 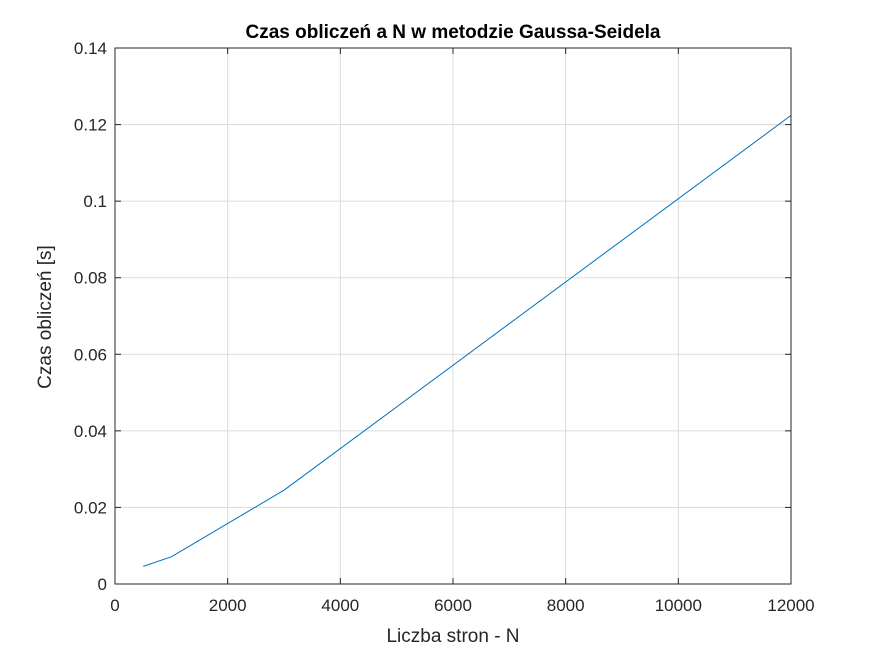 What do you see at coordinates (790, 605) in the screenshot?
I see `x-tick-label: 12000` at bounding box center [790, 605].